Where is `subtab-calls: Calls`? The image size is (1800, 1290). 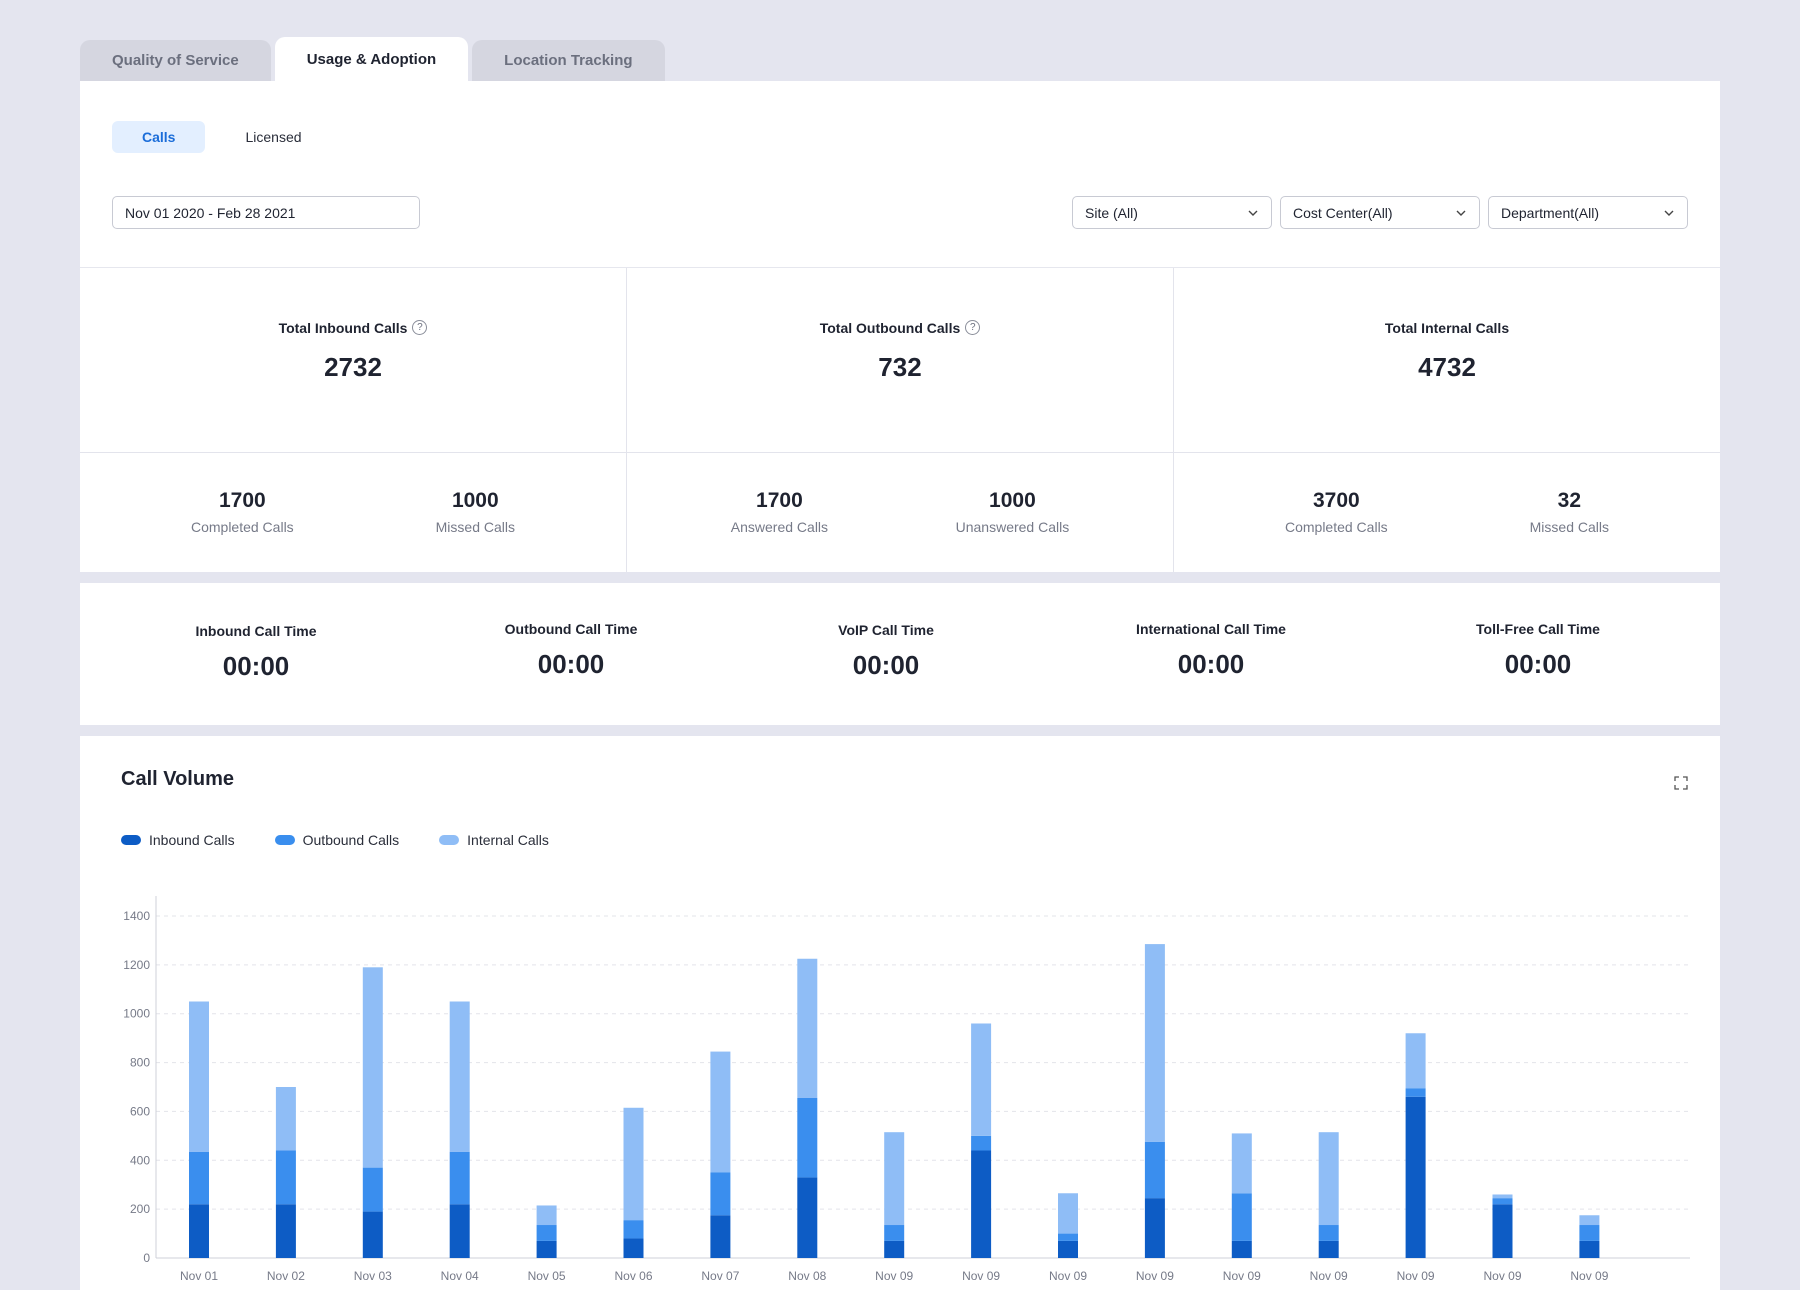 subtab-calls: Calls is located at coordinates (159, 137).